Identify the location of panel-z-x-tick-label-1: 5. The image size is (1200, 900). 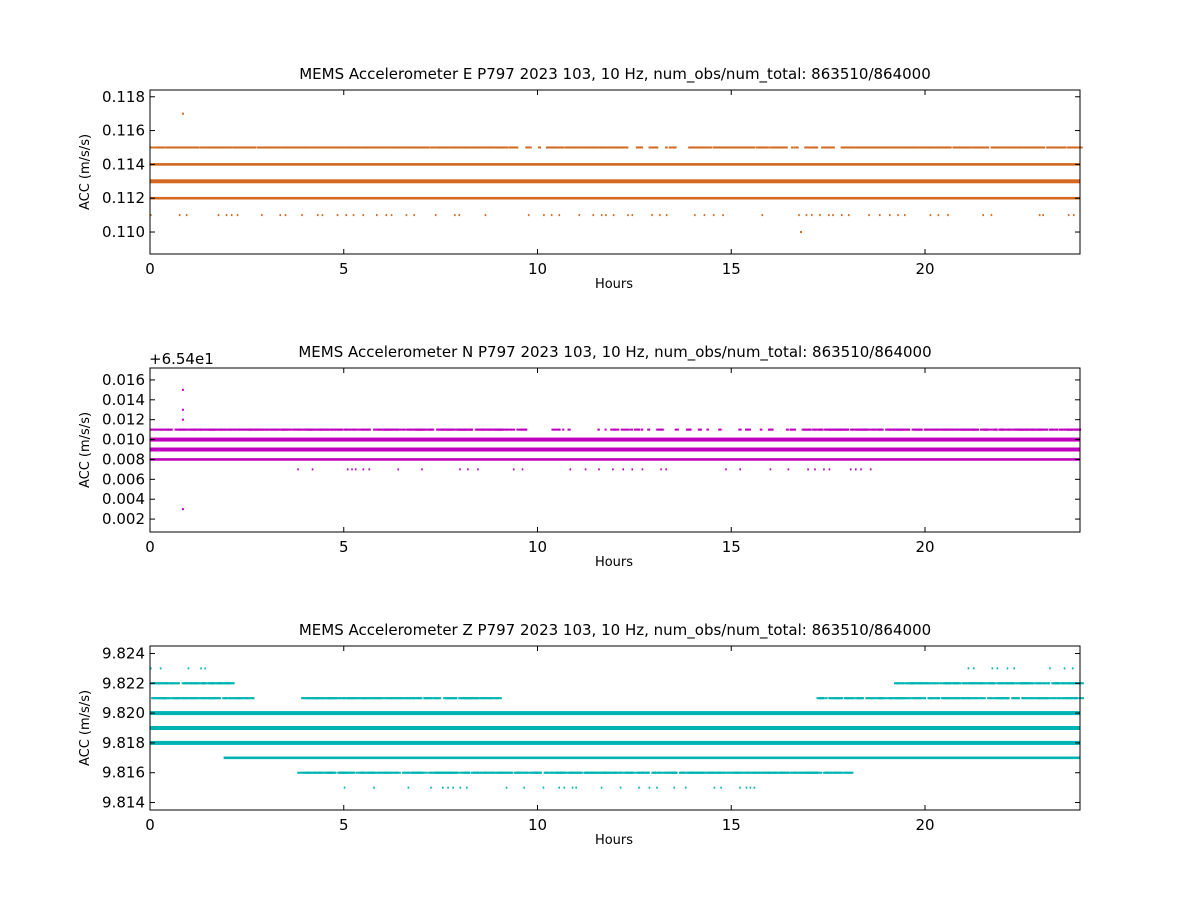
(344, 825).